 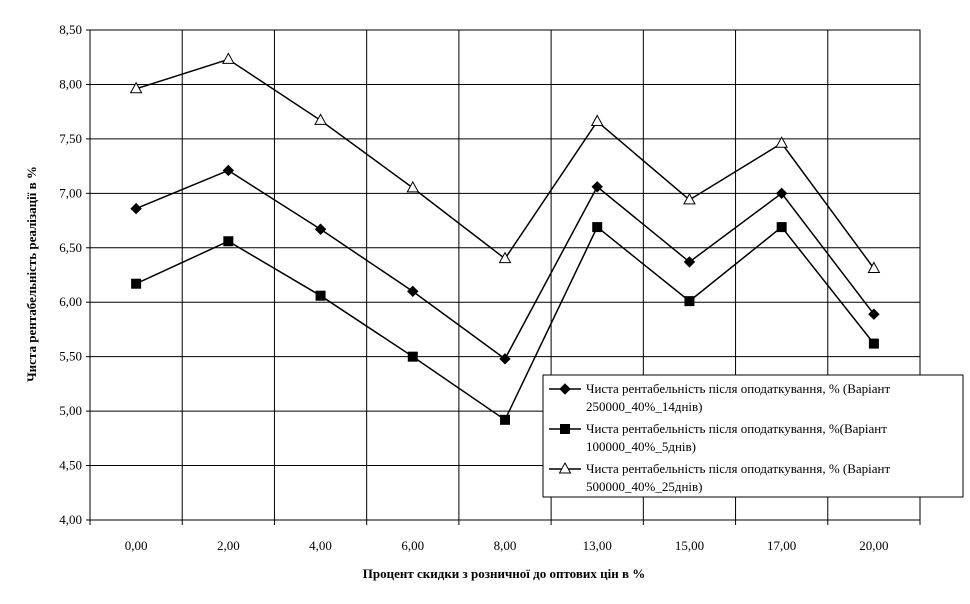 I want to click on x-tick-label: 13,00, so click(x=597, y=545).